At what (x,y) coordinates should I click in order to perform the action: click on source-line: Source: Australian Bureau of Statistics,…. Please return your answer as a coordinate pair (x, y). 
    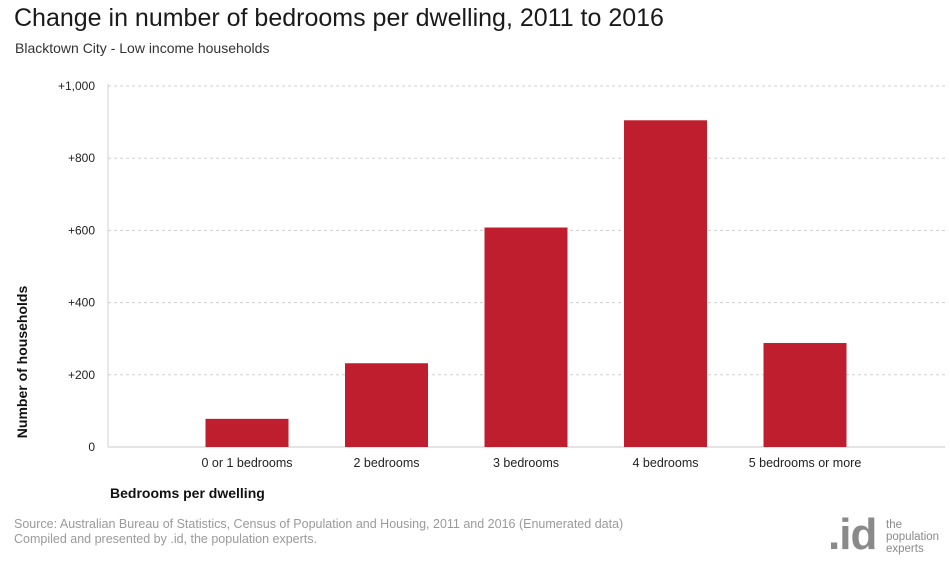
    Looking at the image, I should click on (319, 524).